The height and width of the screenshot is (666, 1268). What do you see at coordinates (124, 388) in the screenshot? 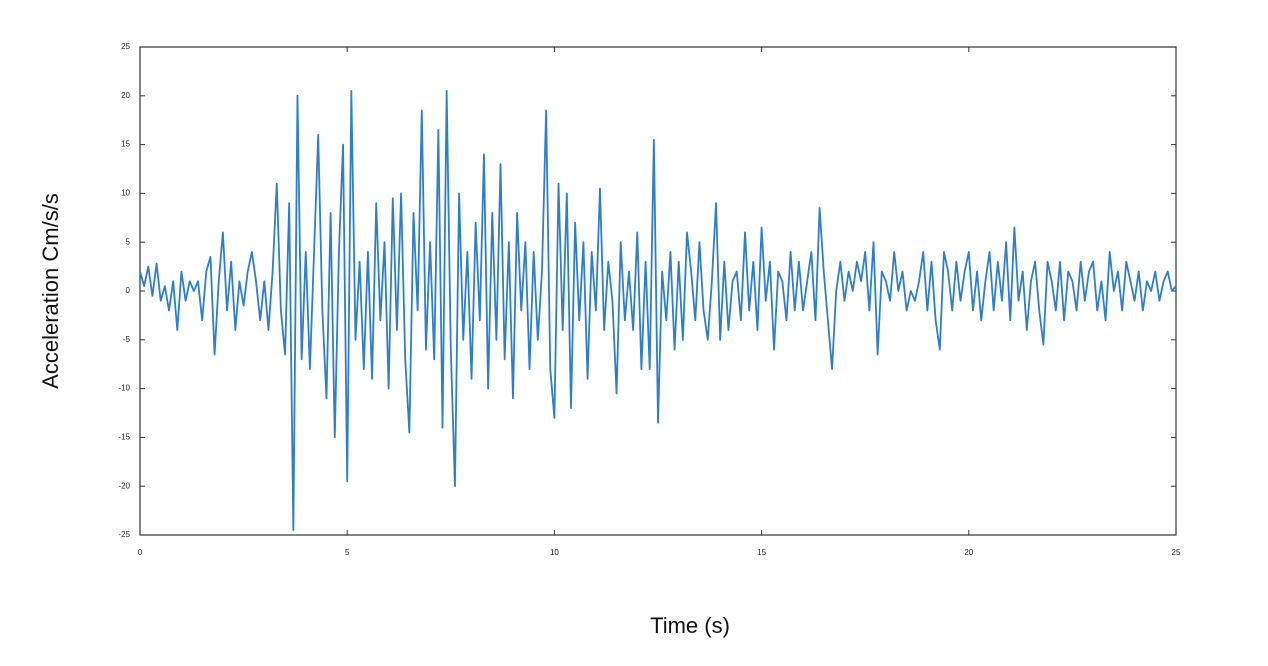
I see `y-tick-label: -10` at bounding box center [124, 388].